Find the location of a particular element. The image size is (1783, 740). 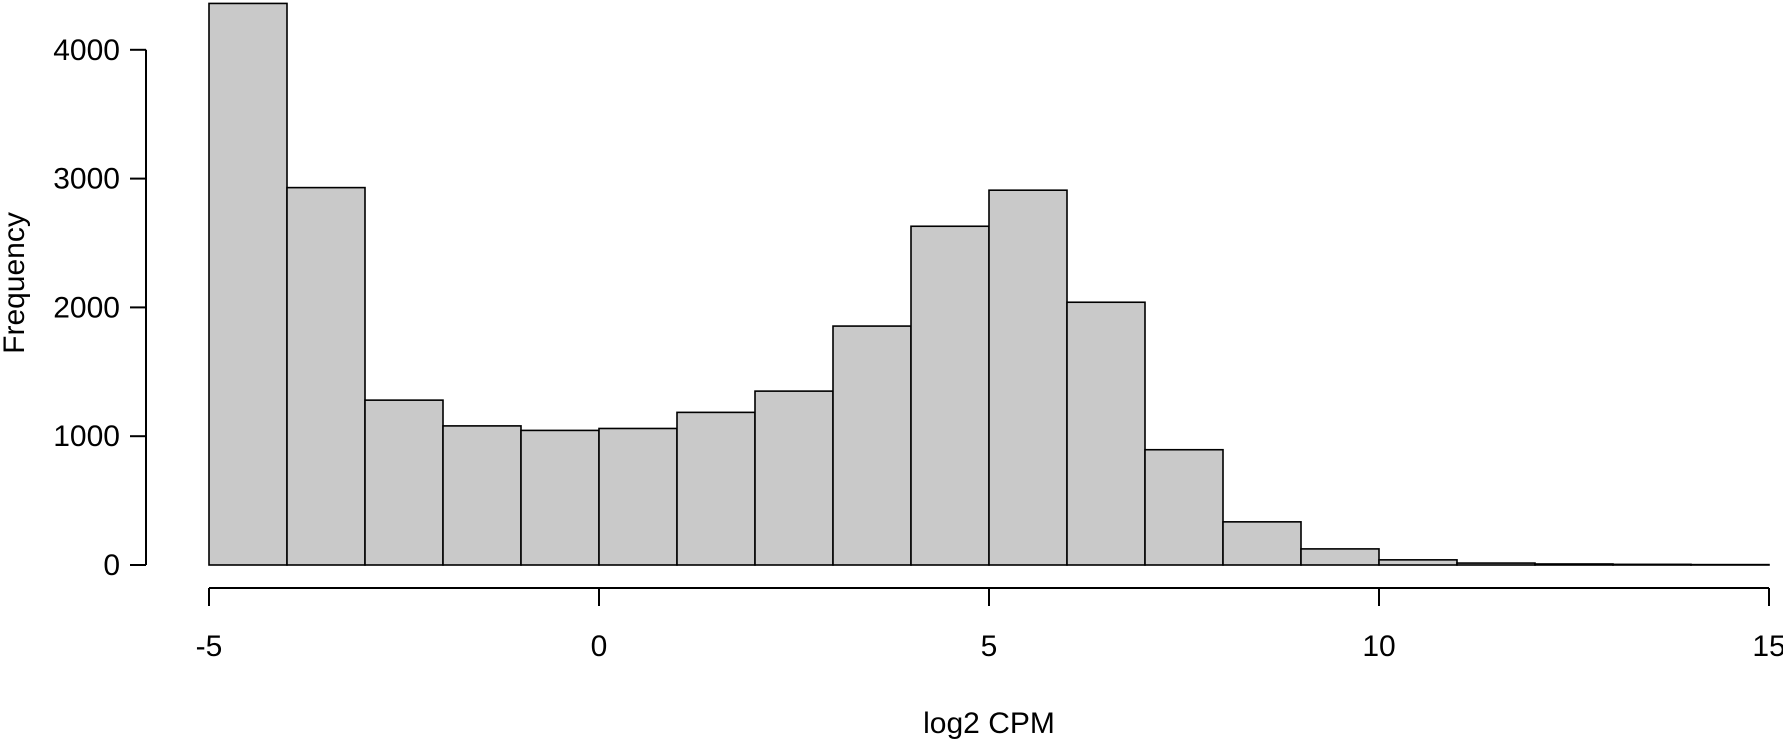

x-tick-label: 15 is located at coordinates (1767, 646).